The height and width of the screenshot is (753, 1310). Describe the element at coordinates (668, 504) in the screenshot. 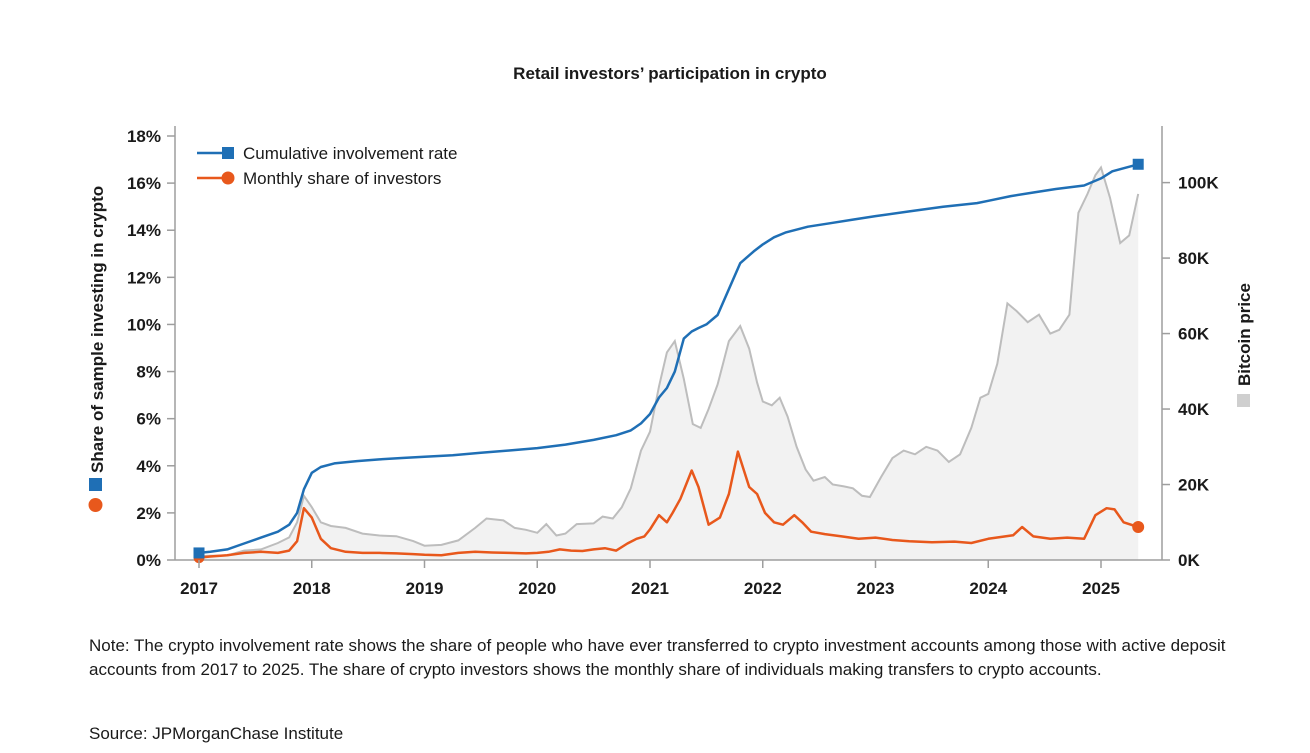

I see `monthly-share-line` at that location.